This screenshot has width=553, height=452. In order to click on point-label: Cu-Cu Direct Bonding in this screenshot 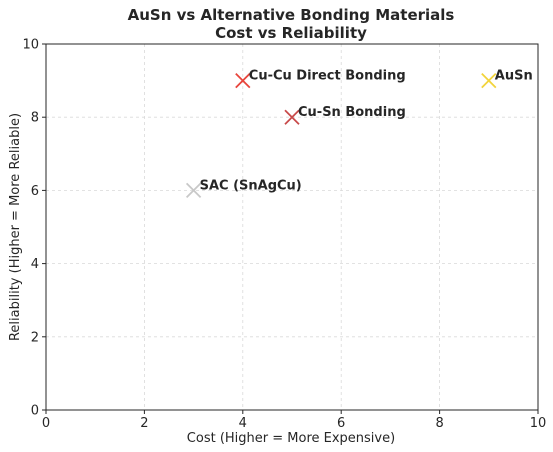, I will do `click(327, 76)`.